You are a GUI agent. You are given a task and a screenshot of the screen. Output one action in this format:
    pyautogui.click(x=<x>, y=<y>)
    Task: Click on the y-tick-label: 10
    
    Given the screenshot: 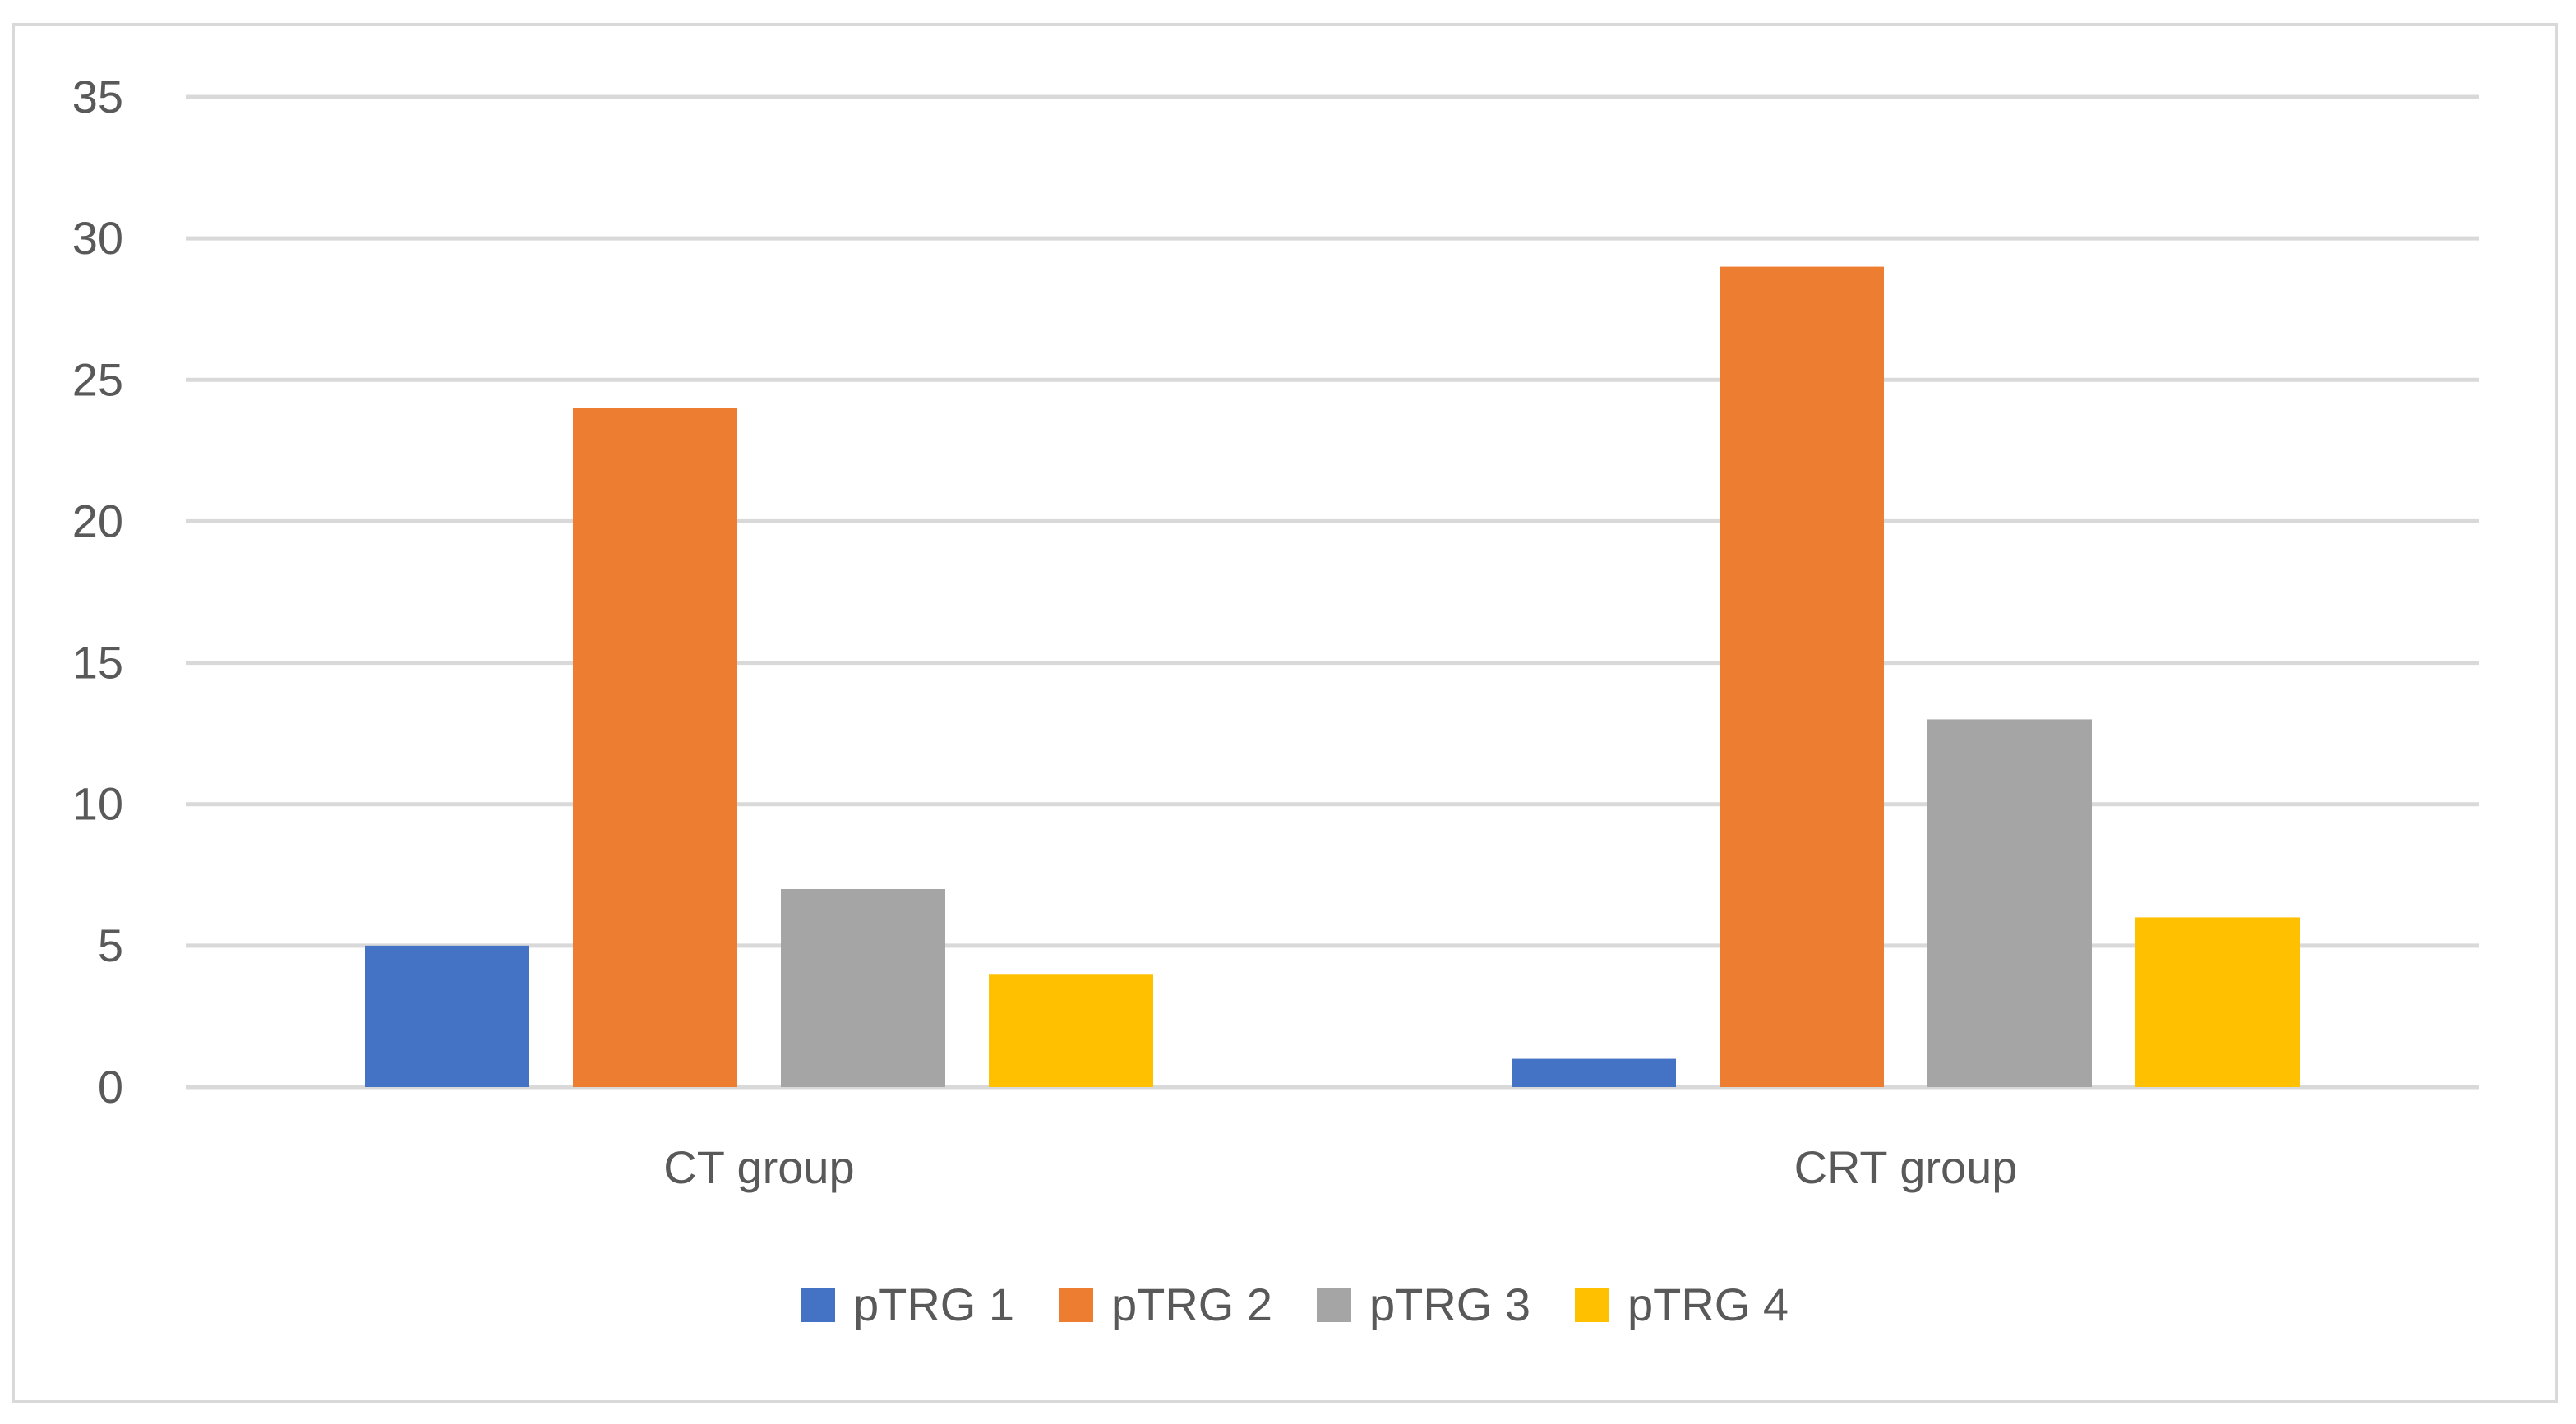 What is the action you would take?
    pyautogui.click(x=97, y=804)
    